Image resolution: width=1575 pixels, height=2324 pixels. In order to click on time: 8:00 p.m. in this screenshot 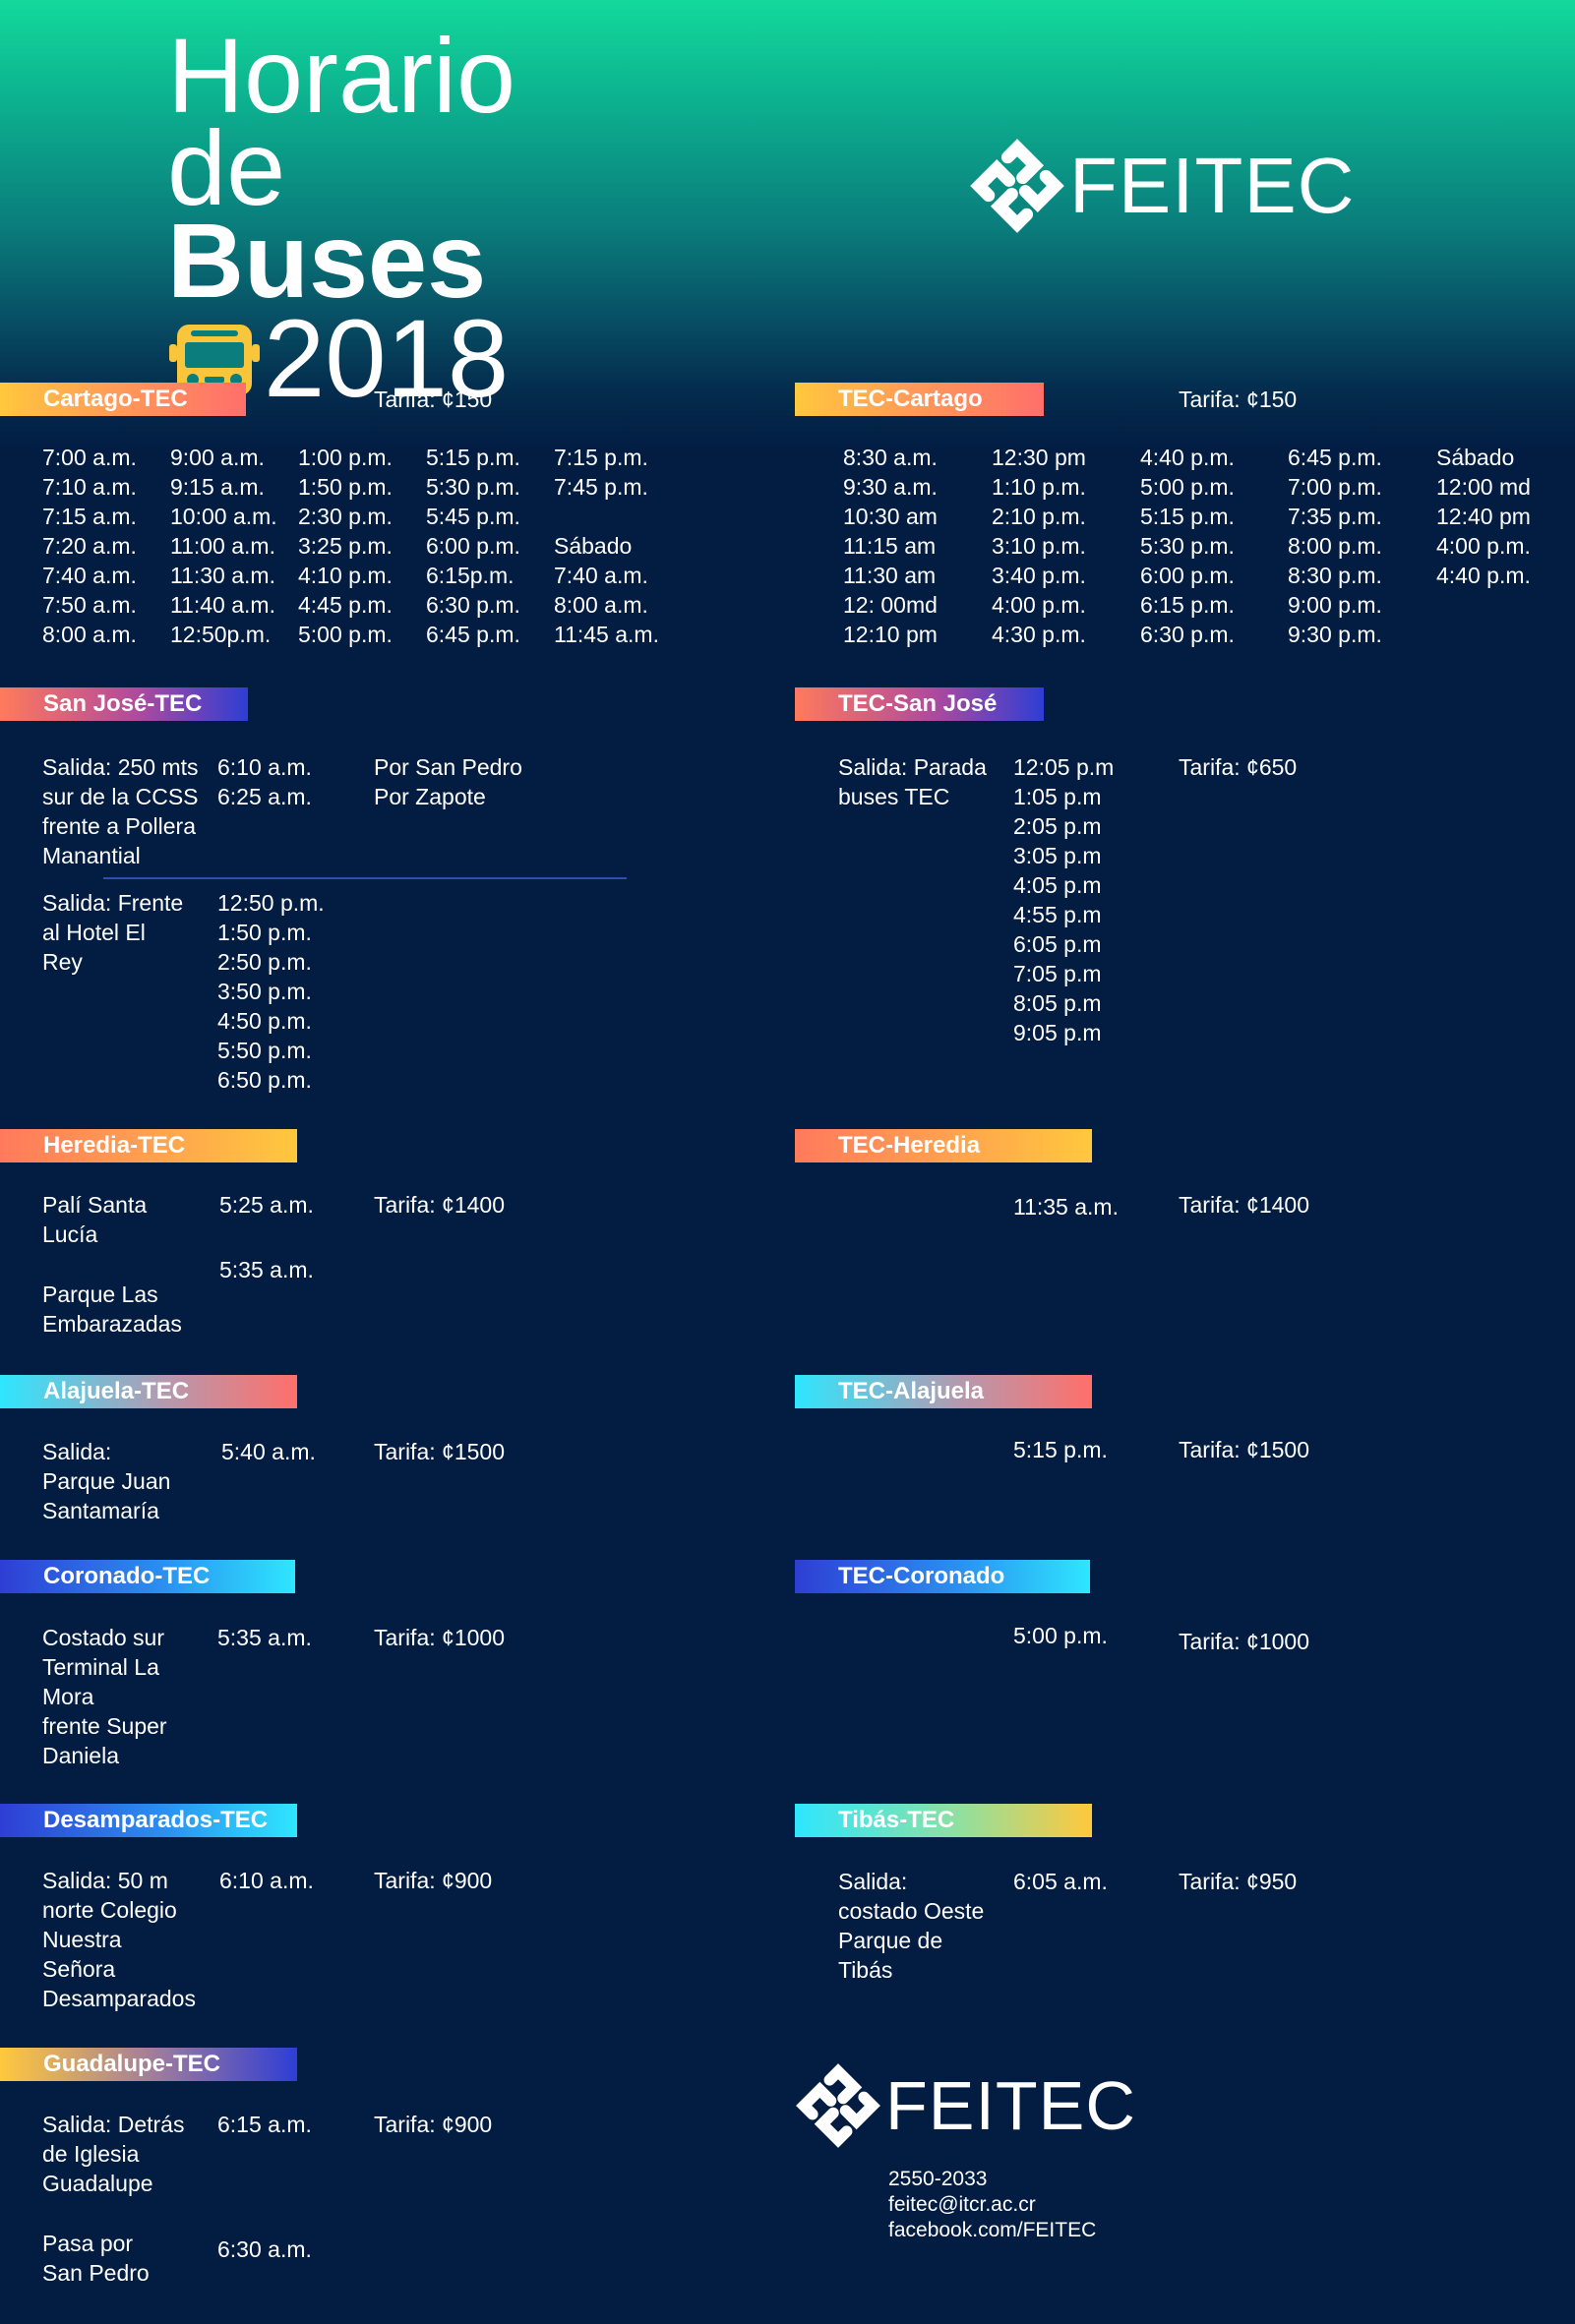, I will do `click(1335, 546)`.